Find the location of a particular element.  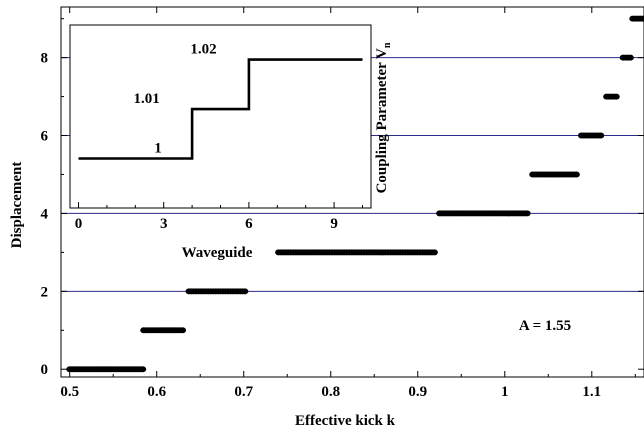

x-tick-label: 0.8 is located at coordinates (330, 392).